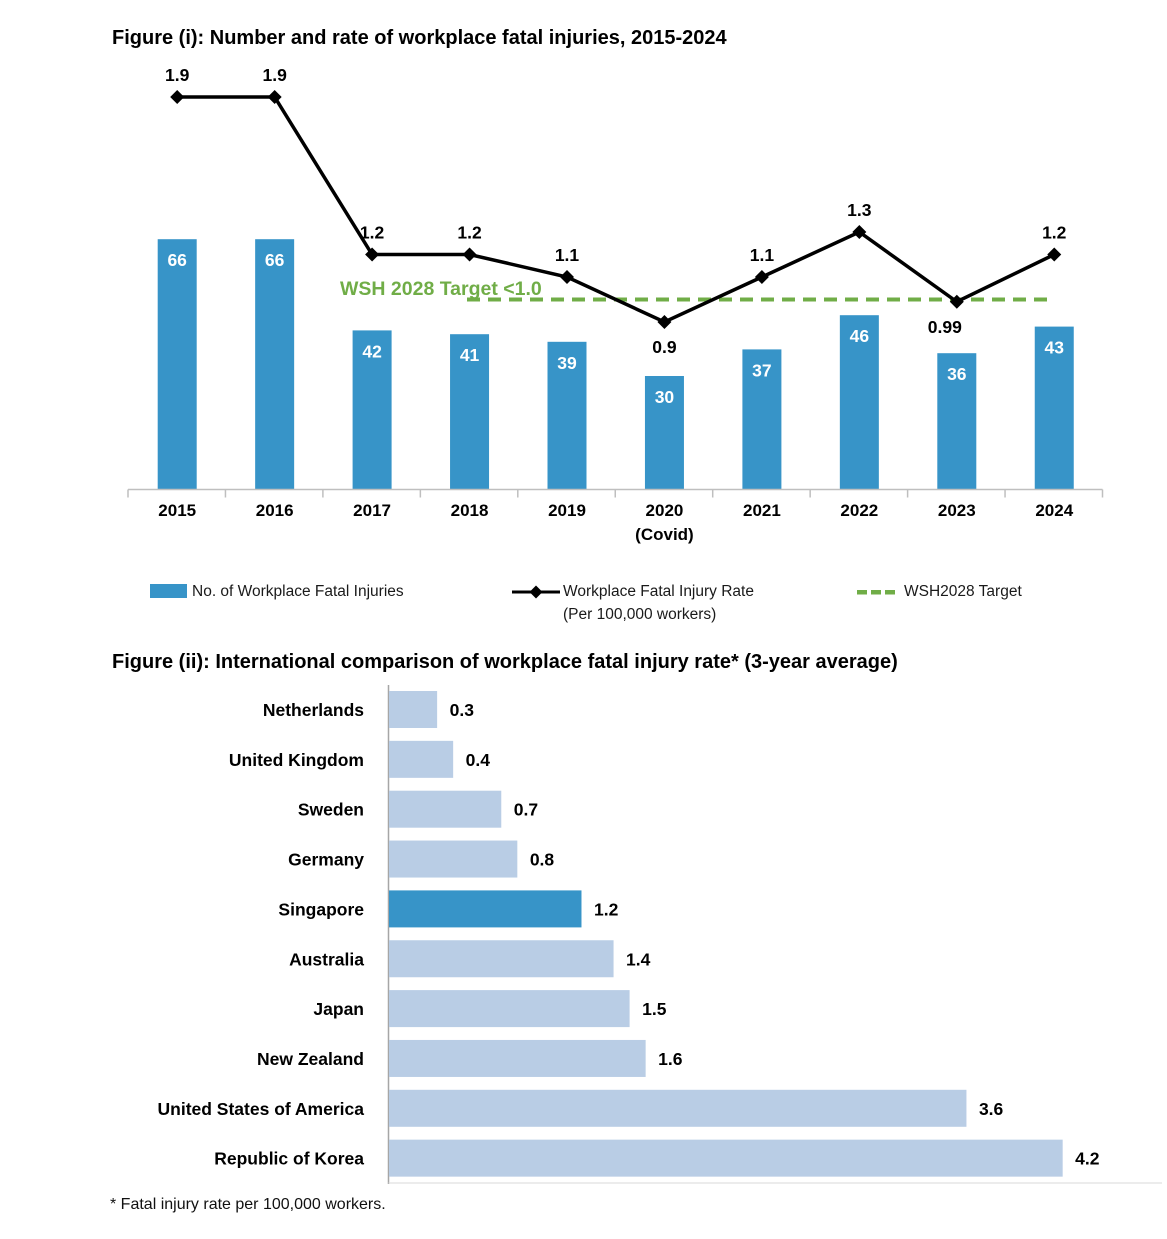 Image resolution: width=1167 pixels, height=1239 pixels. I want to click on country-bar-japan, so click(509, 1009).